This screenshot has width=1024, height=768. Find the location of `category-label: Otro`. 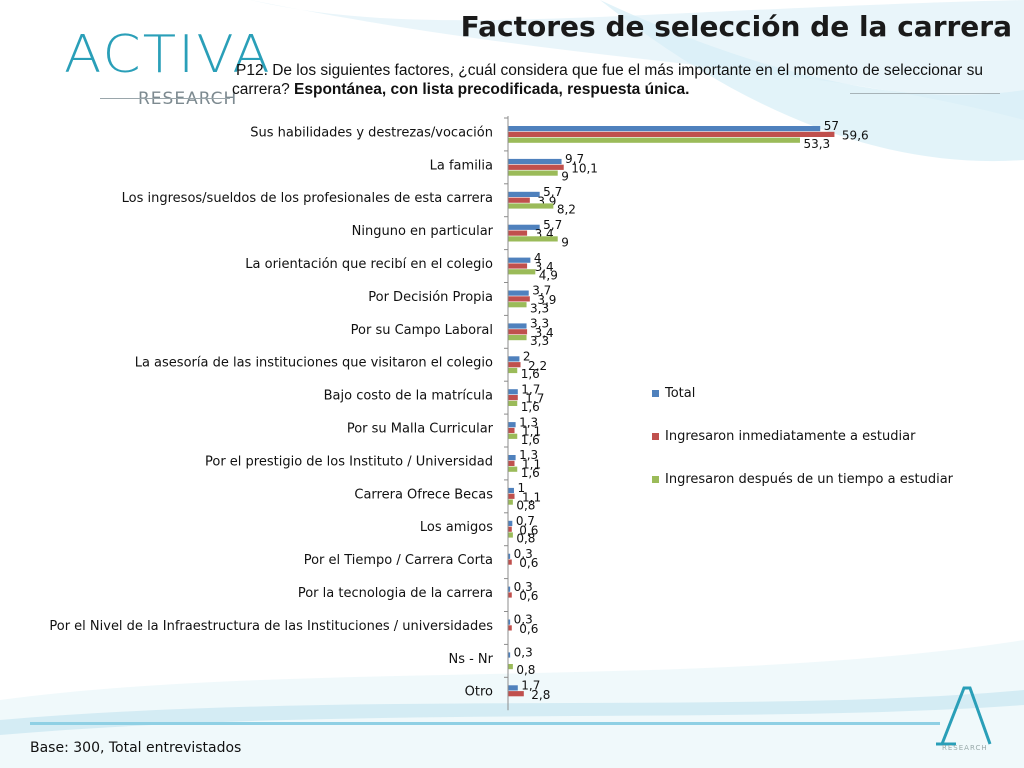

category-label: Otro is located at coordinates (479, 692).